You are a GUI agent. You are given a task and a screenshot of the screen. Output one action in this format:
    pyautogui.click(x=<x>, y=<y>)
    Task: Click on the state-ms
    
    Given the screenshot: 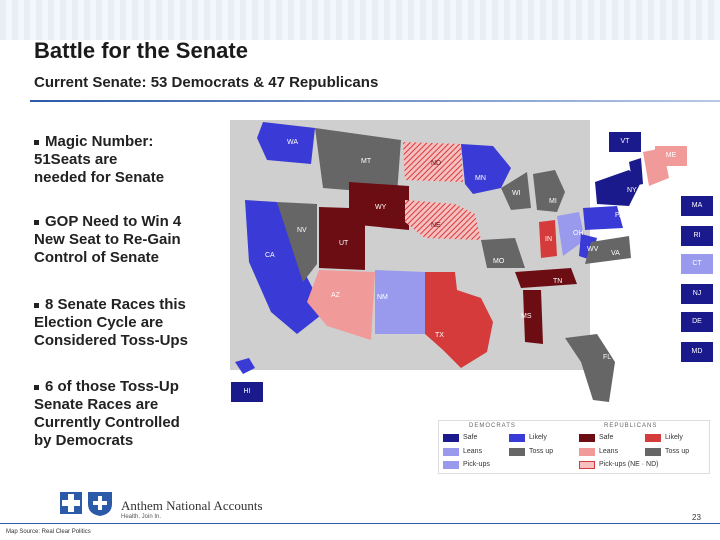 What is the action you would take?
    pyautogui.click(x=533, y=317)
    